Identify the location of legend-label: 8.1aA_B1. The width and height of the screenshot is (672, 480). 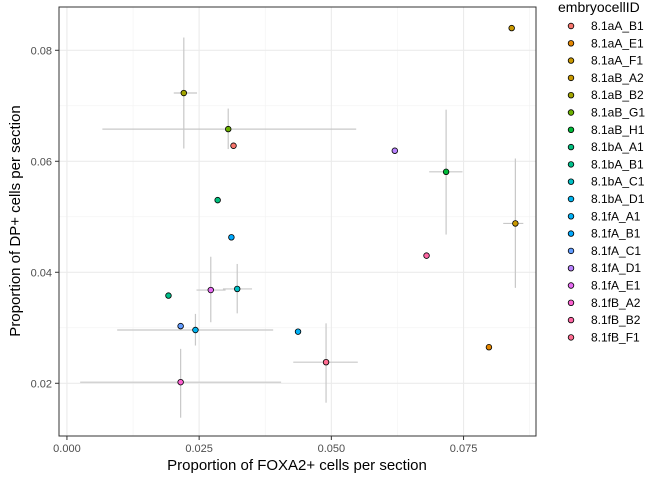
(617, 26).